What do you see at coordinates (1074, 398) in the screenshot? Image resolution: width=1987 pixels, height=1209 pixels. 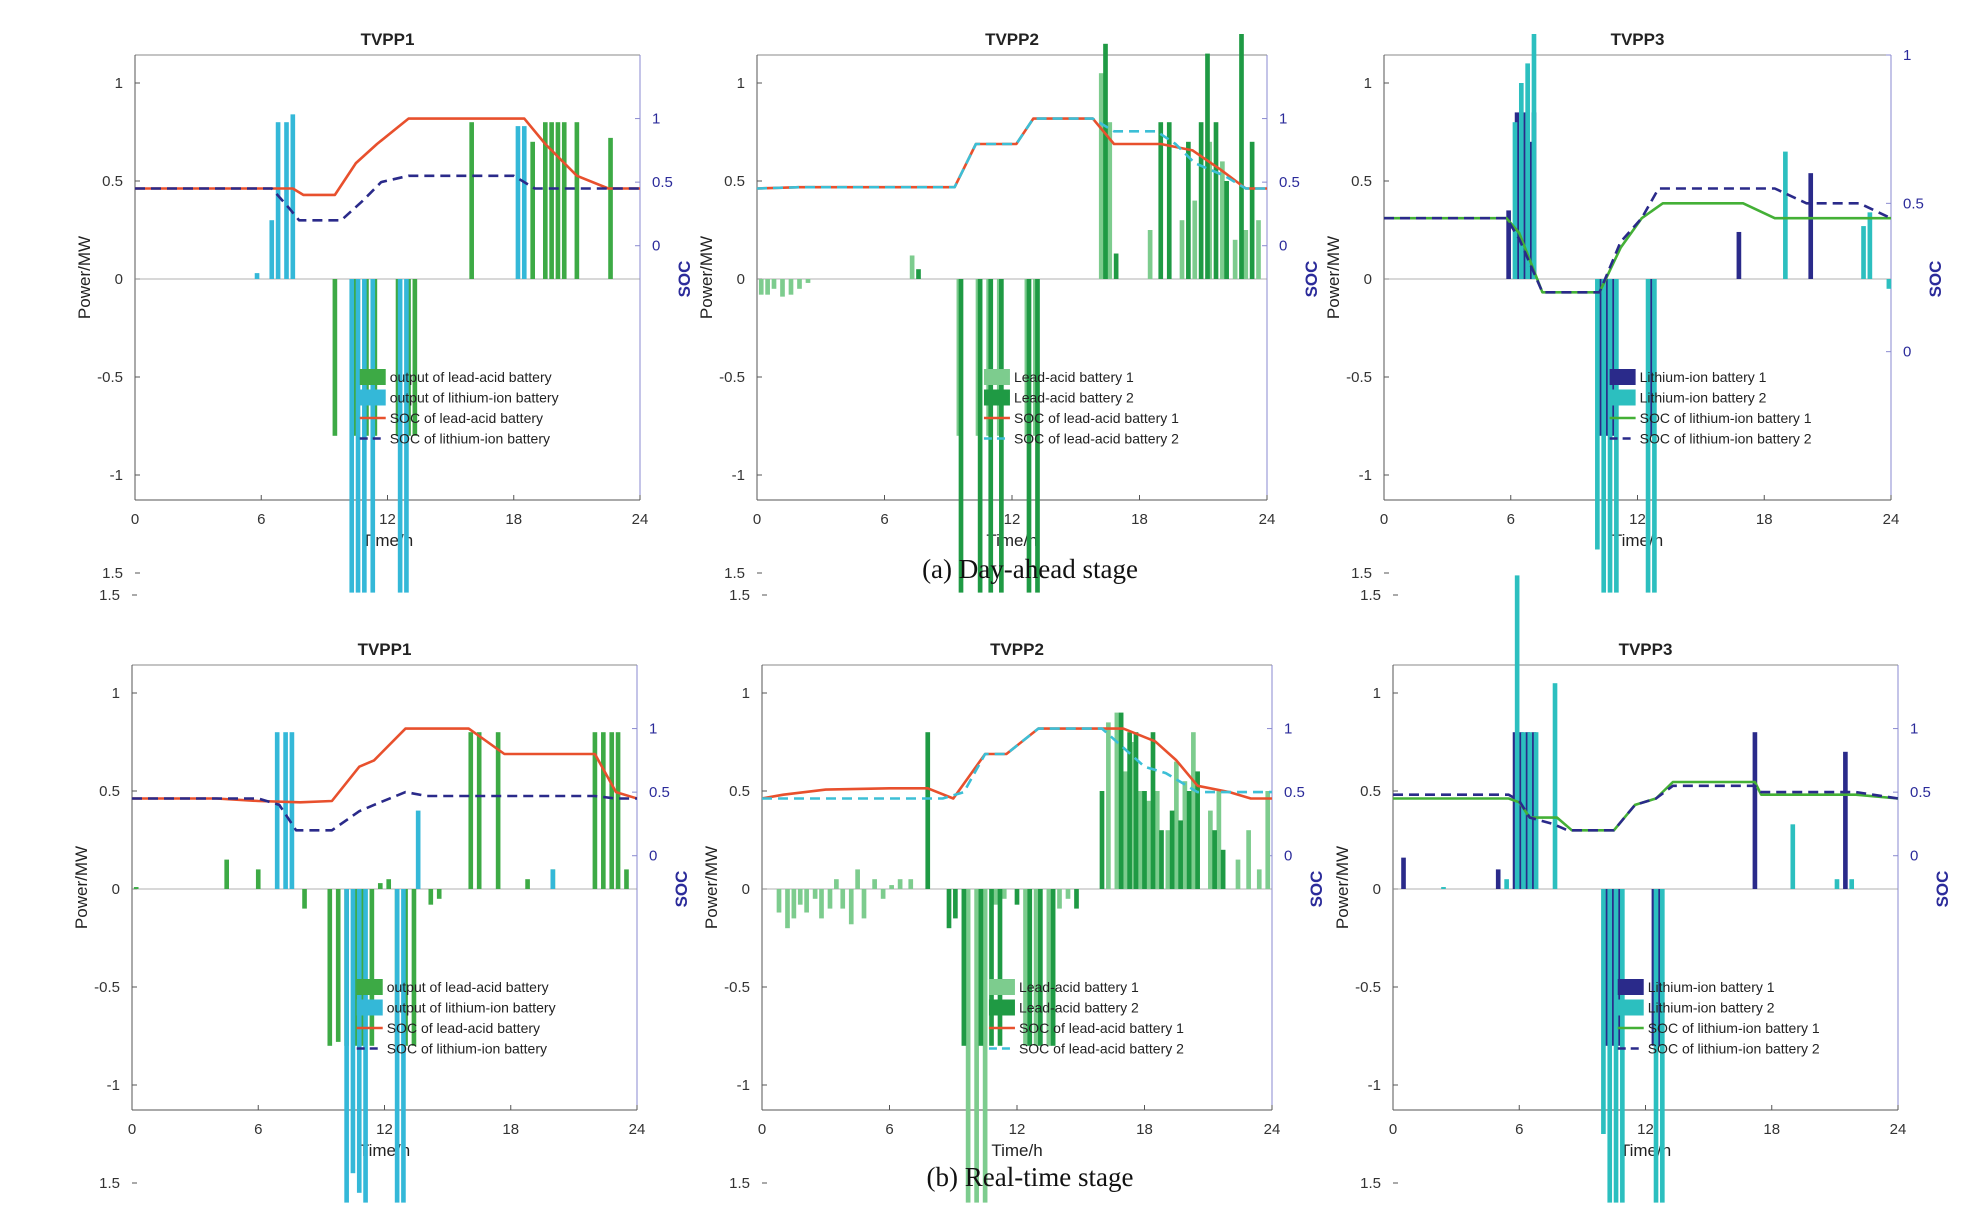 I see `legend-label-1: Lead-acid battery 2` at bounding box center [1074, 398].